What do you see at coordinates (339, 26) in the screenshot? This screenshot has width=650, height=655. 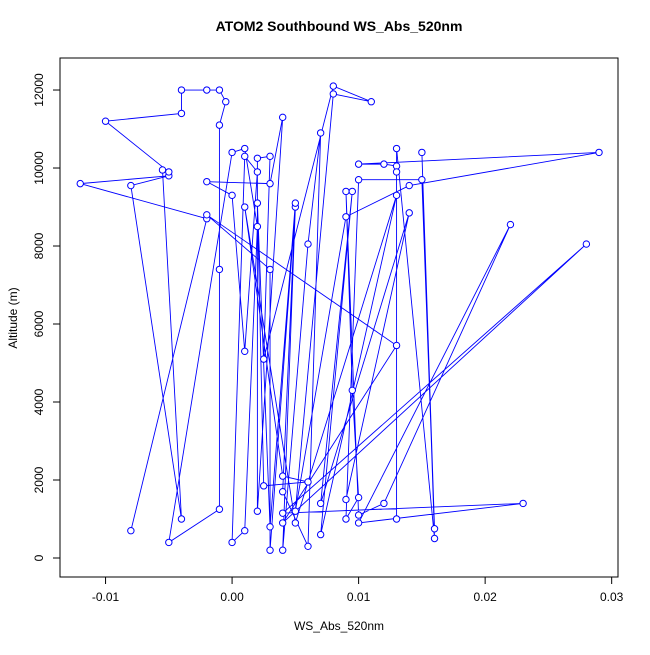 I see `chart-title: ATOM2 Southbound WS_Abs_520nm` at bounding box center [339, 26].